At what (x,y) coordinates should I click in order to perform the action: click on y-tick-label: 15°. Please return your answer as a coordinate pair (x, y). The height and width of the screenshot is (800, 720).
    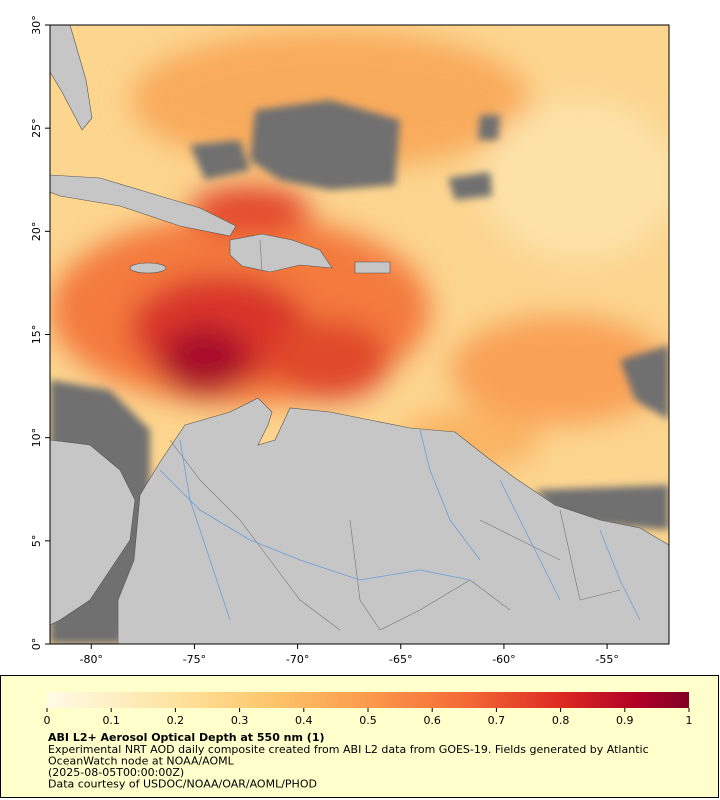
    Looking at the image, I should click on (36, 335).